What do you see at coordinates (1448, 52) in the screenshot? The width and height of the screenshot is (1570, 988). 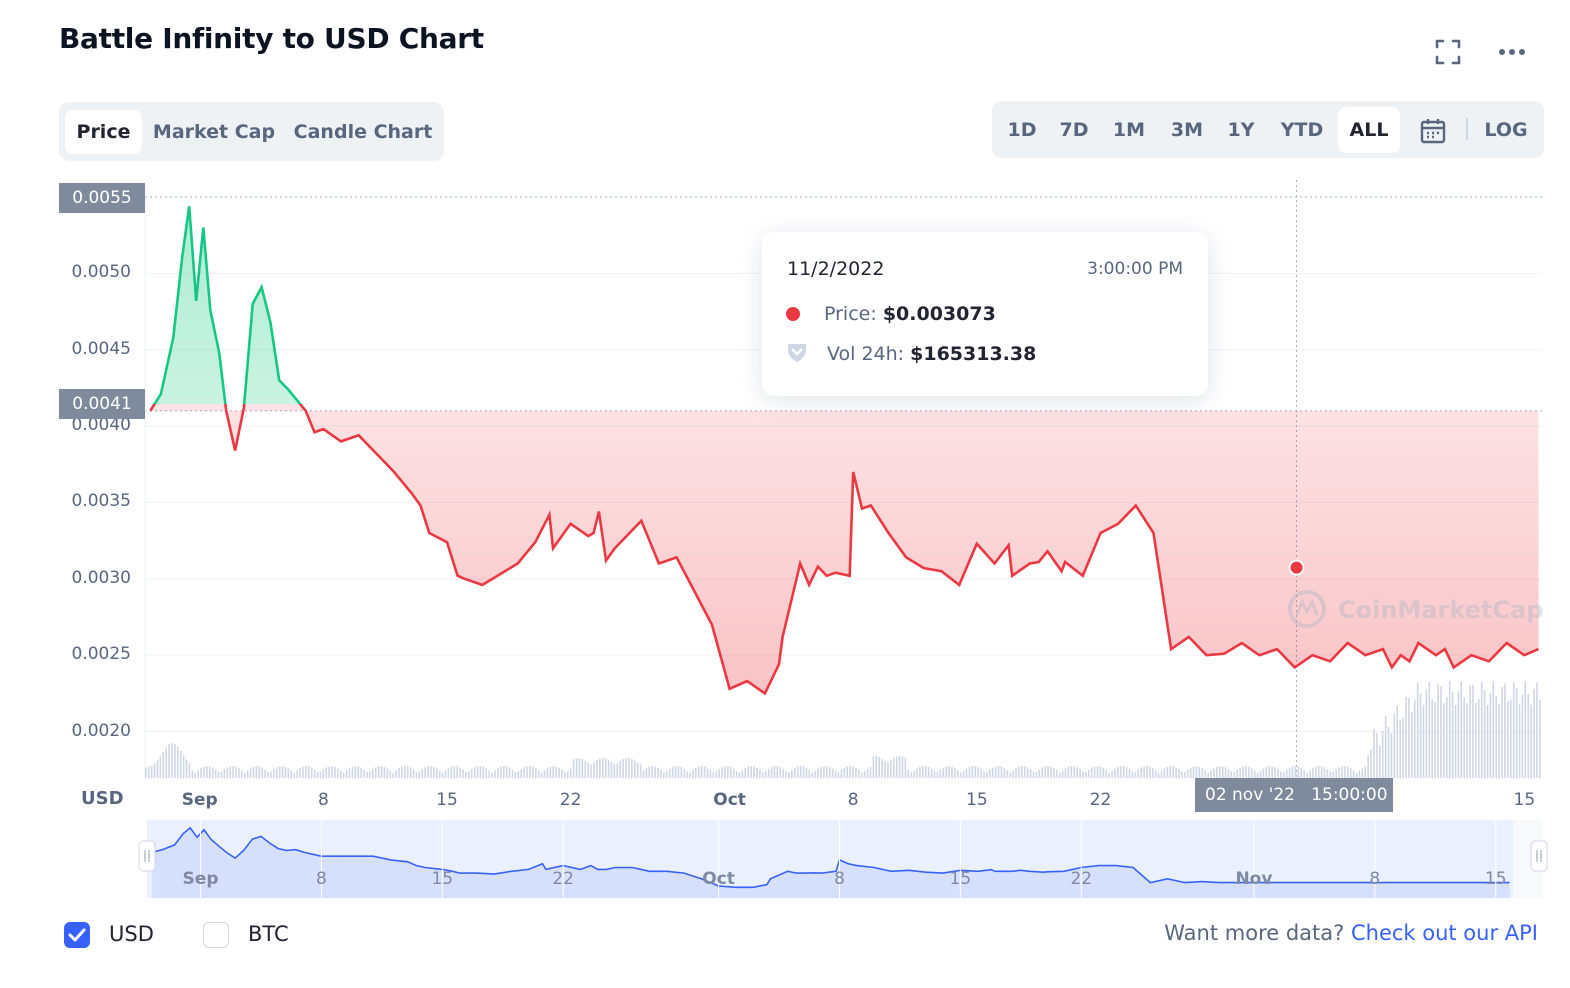 I see `fullscreen-icon` at bounding box center [1448, 52].